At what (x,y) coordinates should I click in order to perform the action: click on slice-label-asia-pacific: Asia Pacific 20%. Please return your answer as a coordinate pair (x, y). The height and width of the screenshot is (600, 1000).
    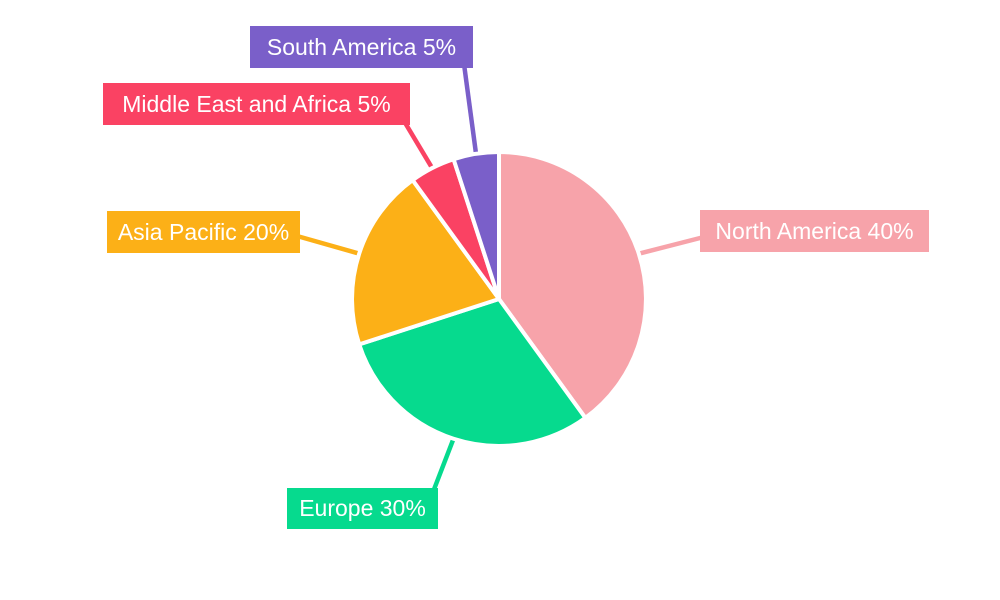
    Looking at the image, I should click on (203, 232).